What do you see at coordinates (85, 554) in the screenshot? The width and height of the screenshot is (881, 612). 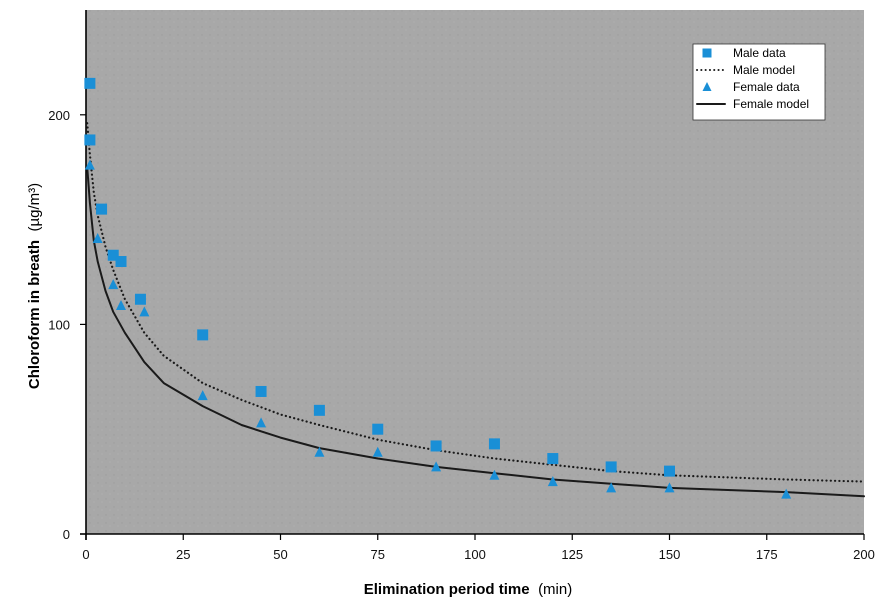 I see `x-tick-label: 0` at bounding box center [85, 554].